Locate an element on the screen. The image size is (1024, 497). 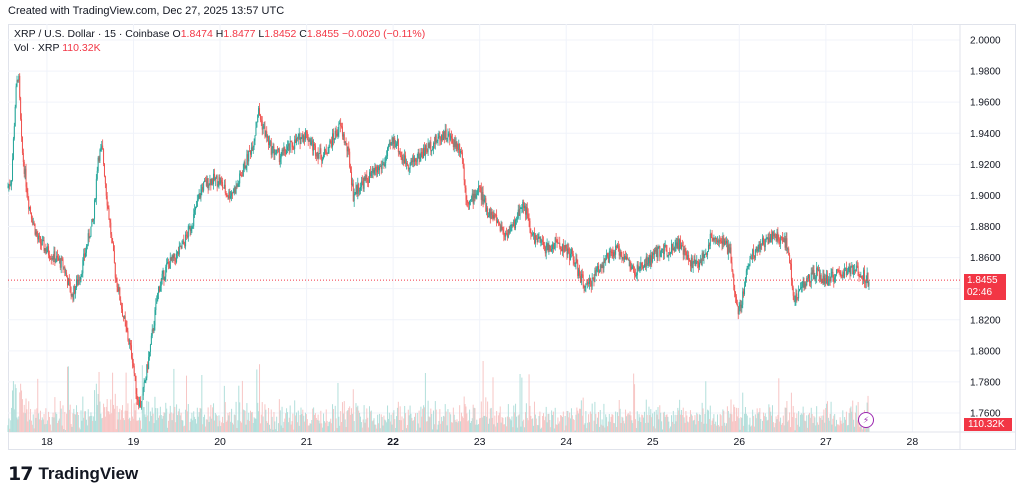
lightning-icon: ⚡ is located at coordinates (866, 420).